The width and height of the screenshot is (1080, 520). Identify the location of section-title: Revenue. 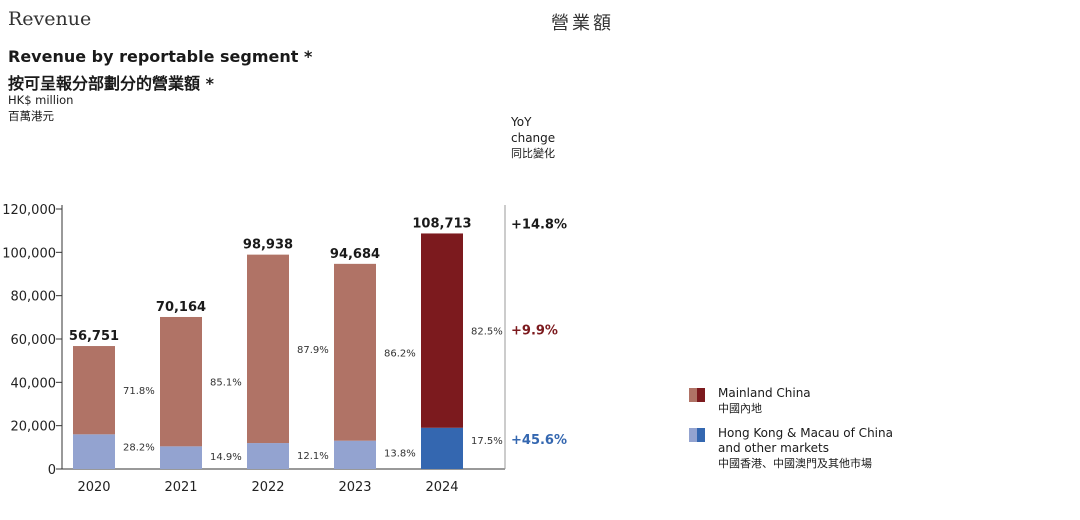
(50, 19).